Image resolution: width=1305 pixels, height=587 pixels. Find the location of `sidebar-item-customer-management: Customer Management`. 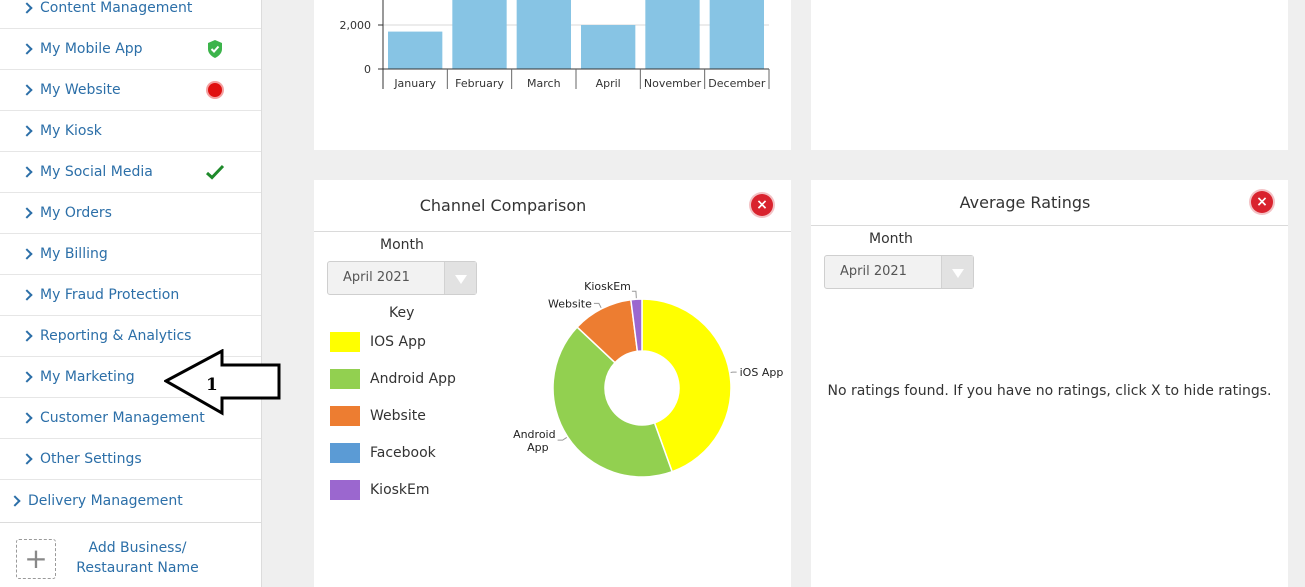

sidebar-item-customer-management: Customer Management is located at coordinates (130, 418).